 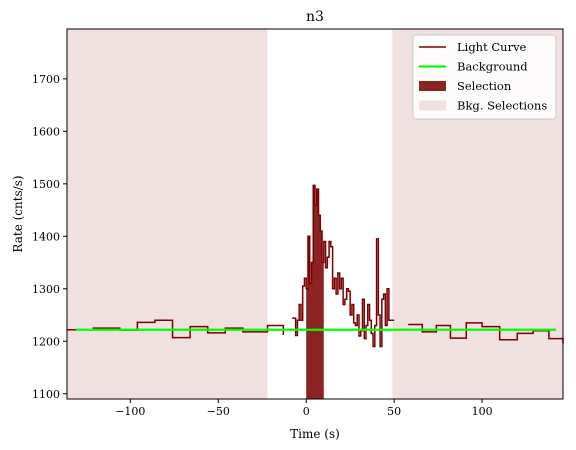 What do you see at coordinates (432, 105) in the screenshot?
I see `legend-bkg-selections-swatch` at bounding box center [432, 105].